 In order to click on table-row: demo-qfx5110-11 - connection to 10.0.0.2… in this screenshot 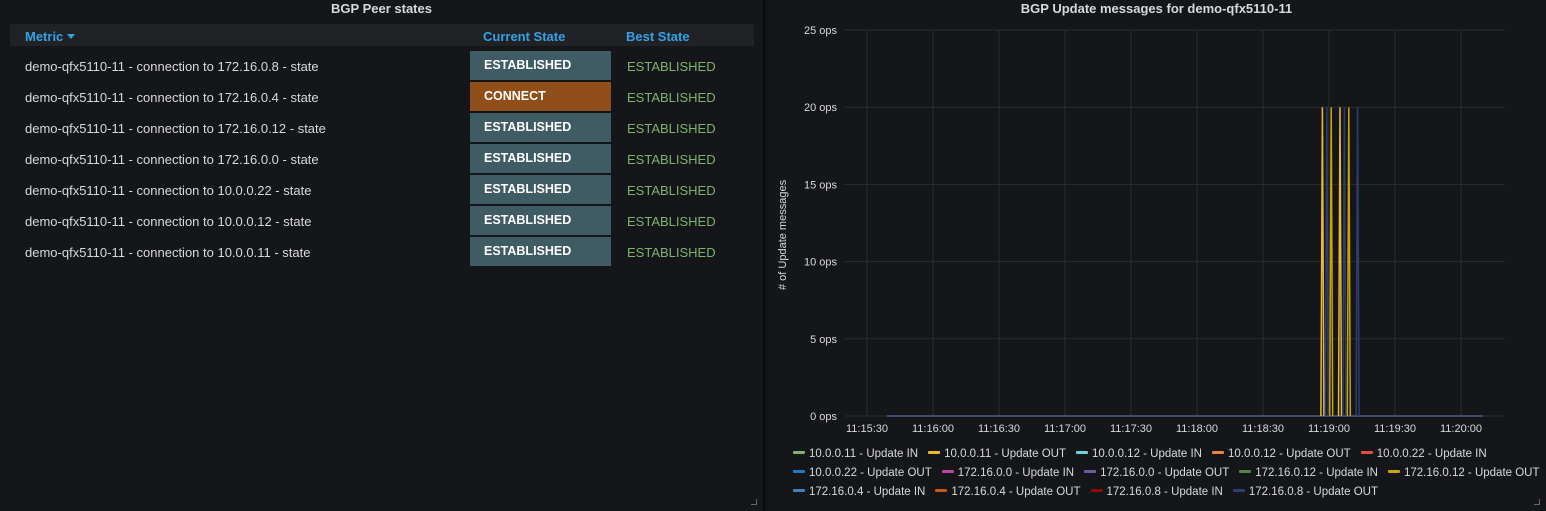, I will do `click(382, 190)`.